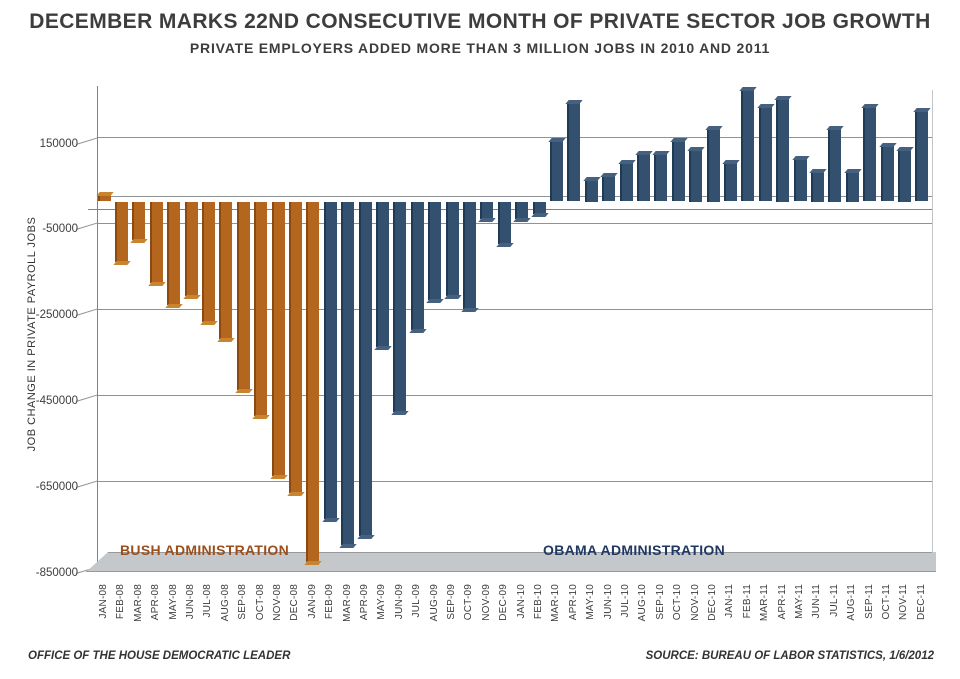 This screenshot has width=960, height=679. Describe the element at coordinates (56, 401) in the screenshot. I see `y-axis-tick-label: -450000` at that location.